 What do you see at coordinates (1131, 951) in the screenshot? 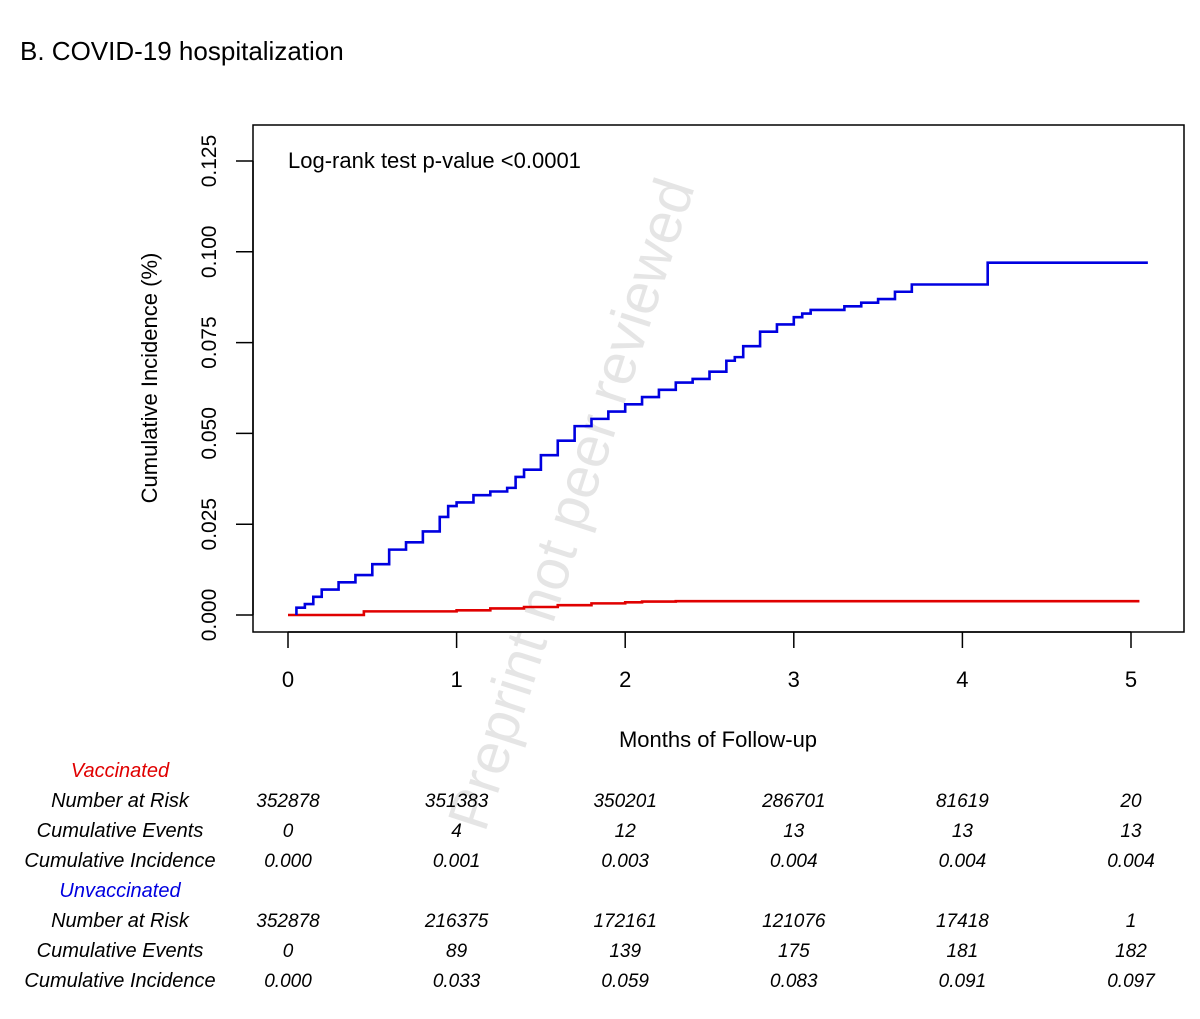
I see `risk-cell: 182` at bounding box center [1131, 951].